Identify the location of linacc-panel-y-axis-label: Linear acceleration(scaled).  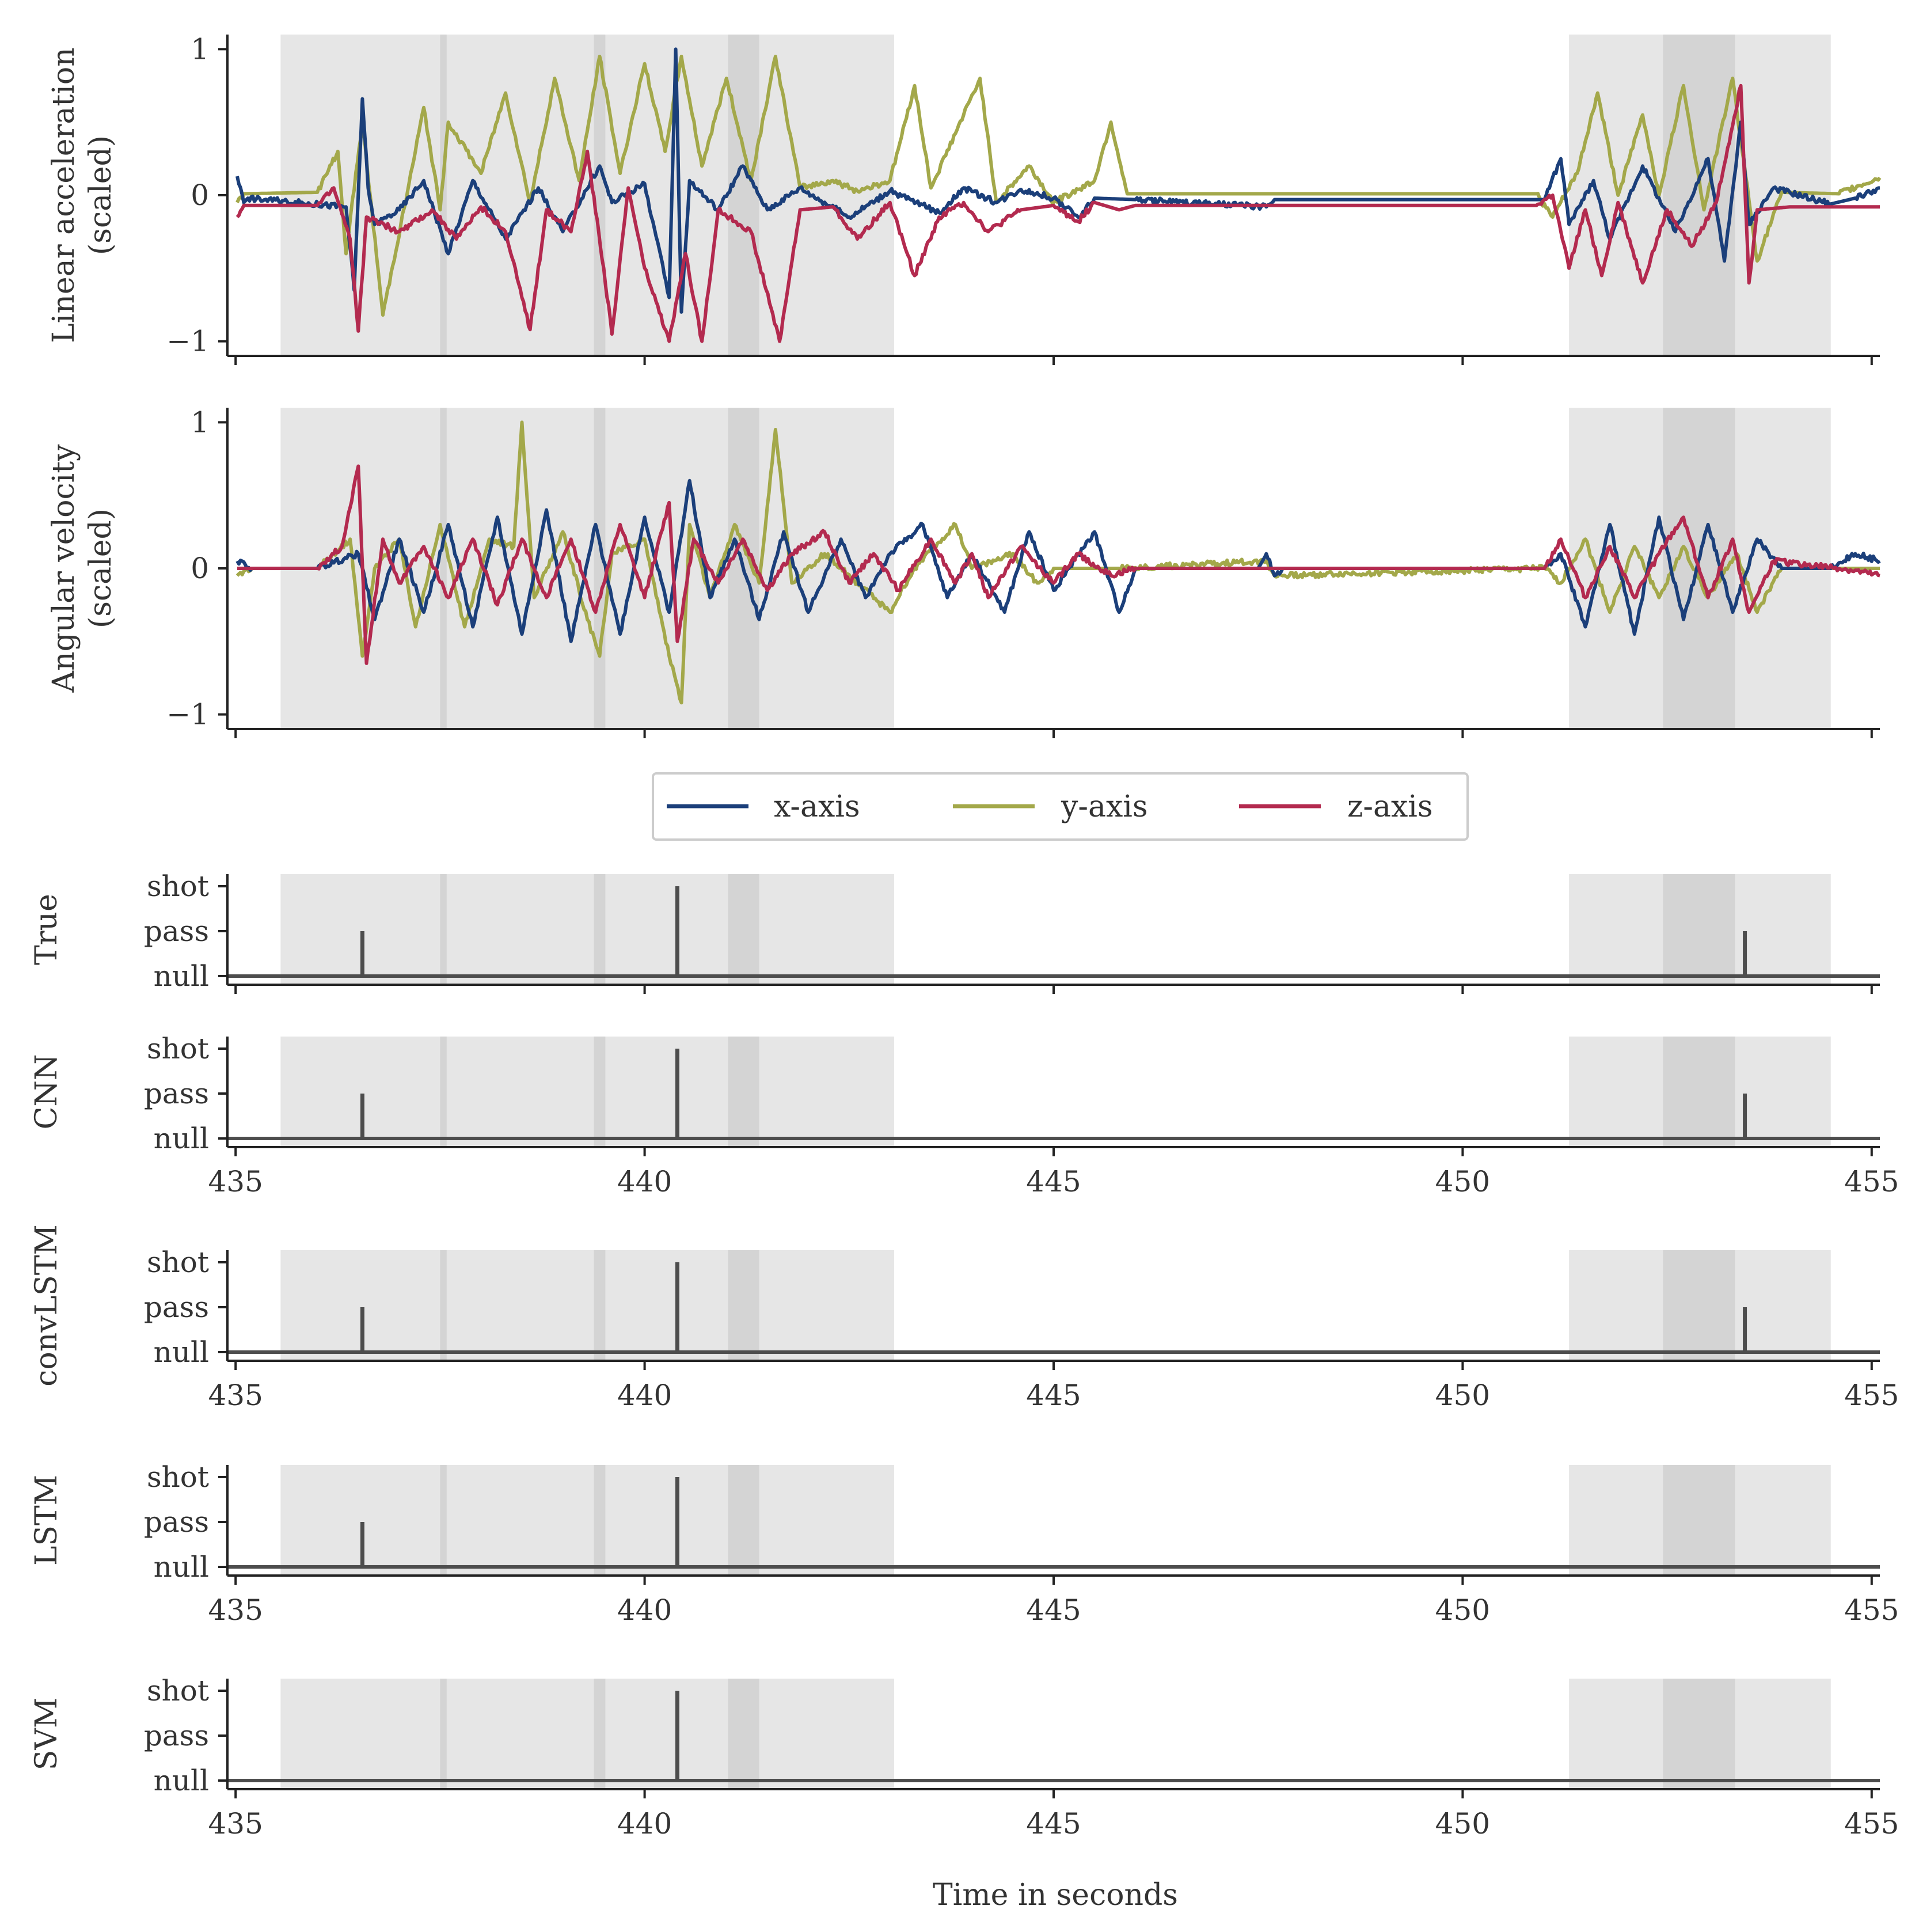
(82, 195).